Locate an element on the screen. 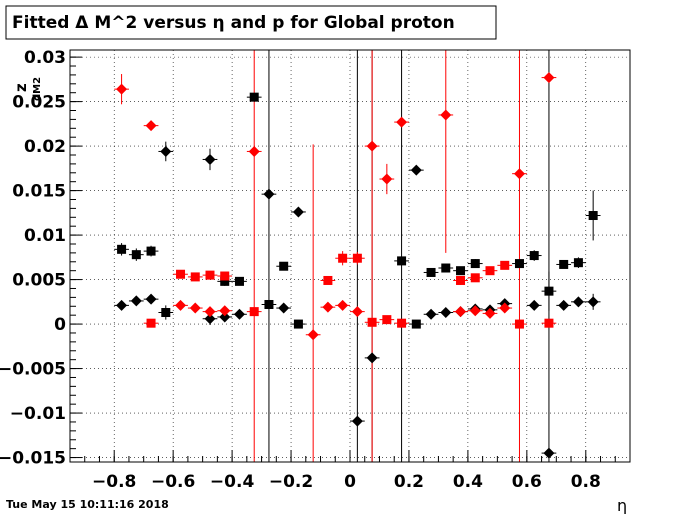  x-axis-label: η is located at coordinates (622, 505).